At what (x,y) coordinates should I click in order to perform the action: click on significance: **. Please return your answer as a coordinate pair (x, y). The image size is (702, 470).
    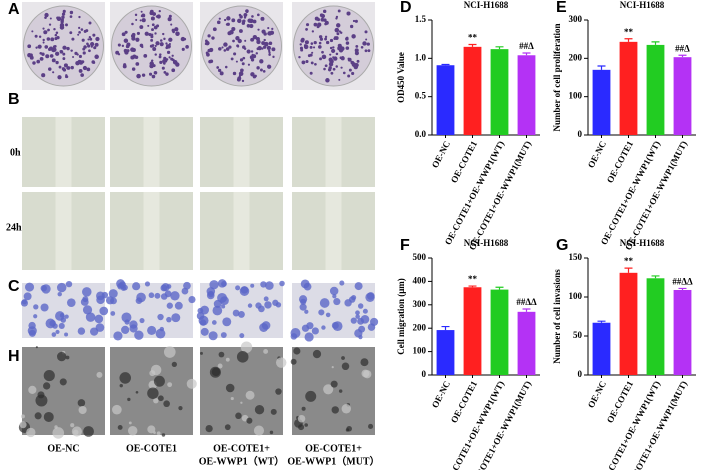
    Looking at the image, I should click on (629, 261).